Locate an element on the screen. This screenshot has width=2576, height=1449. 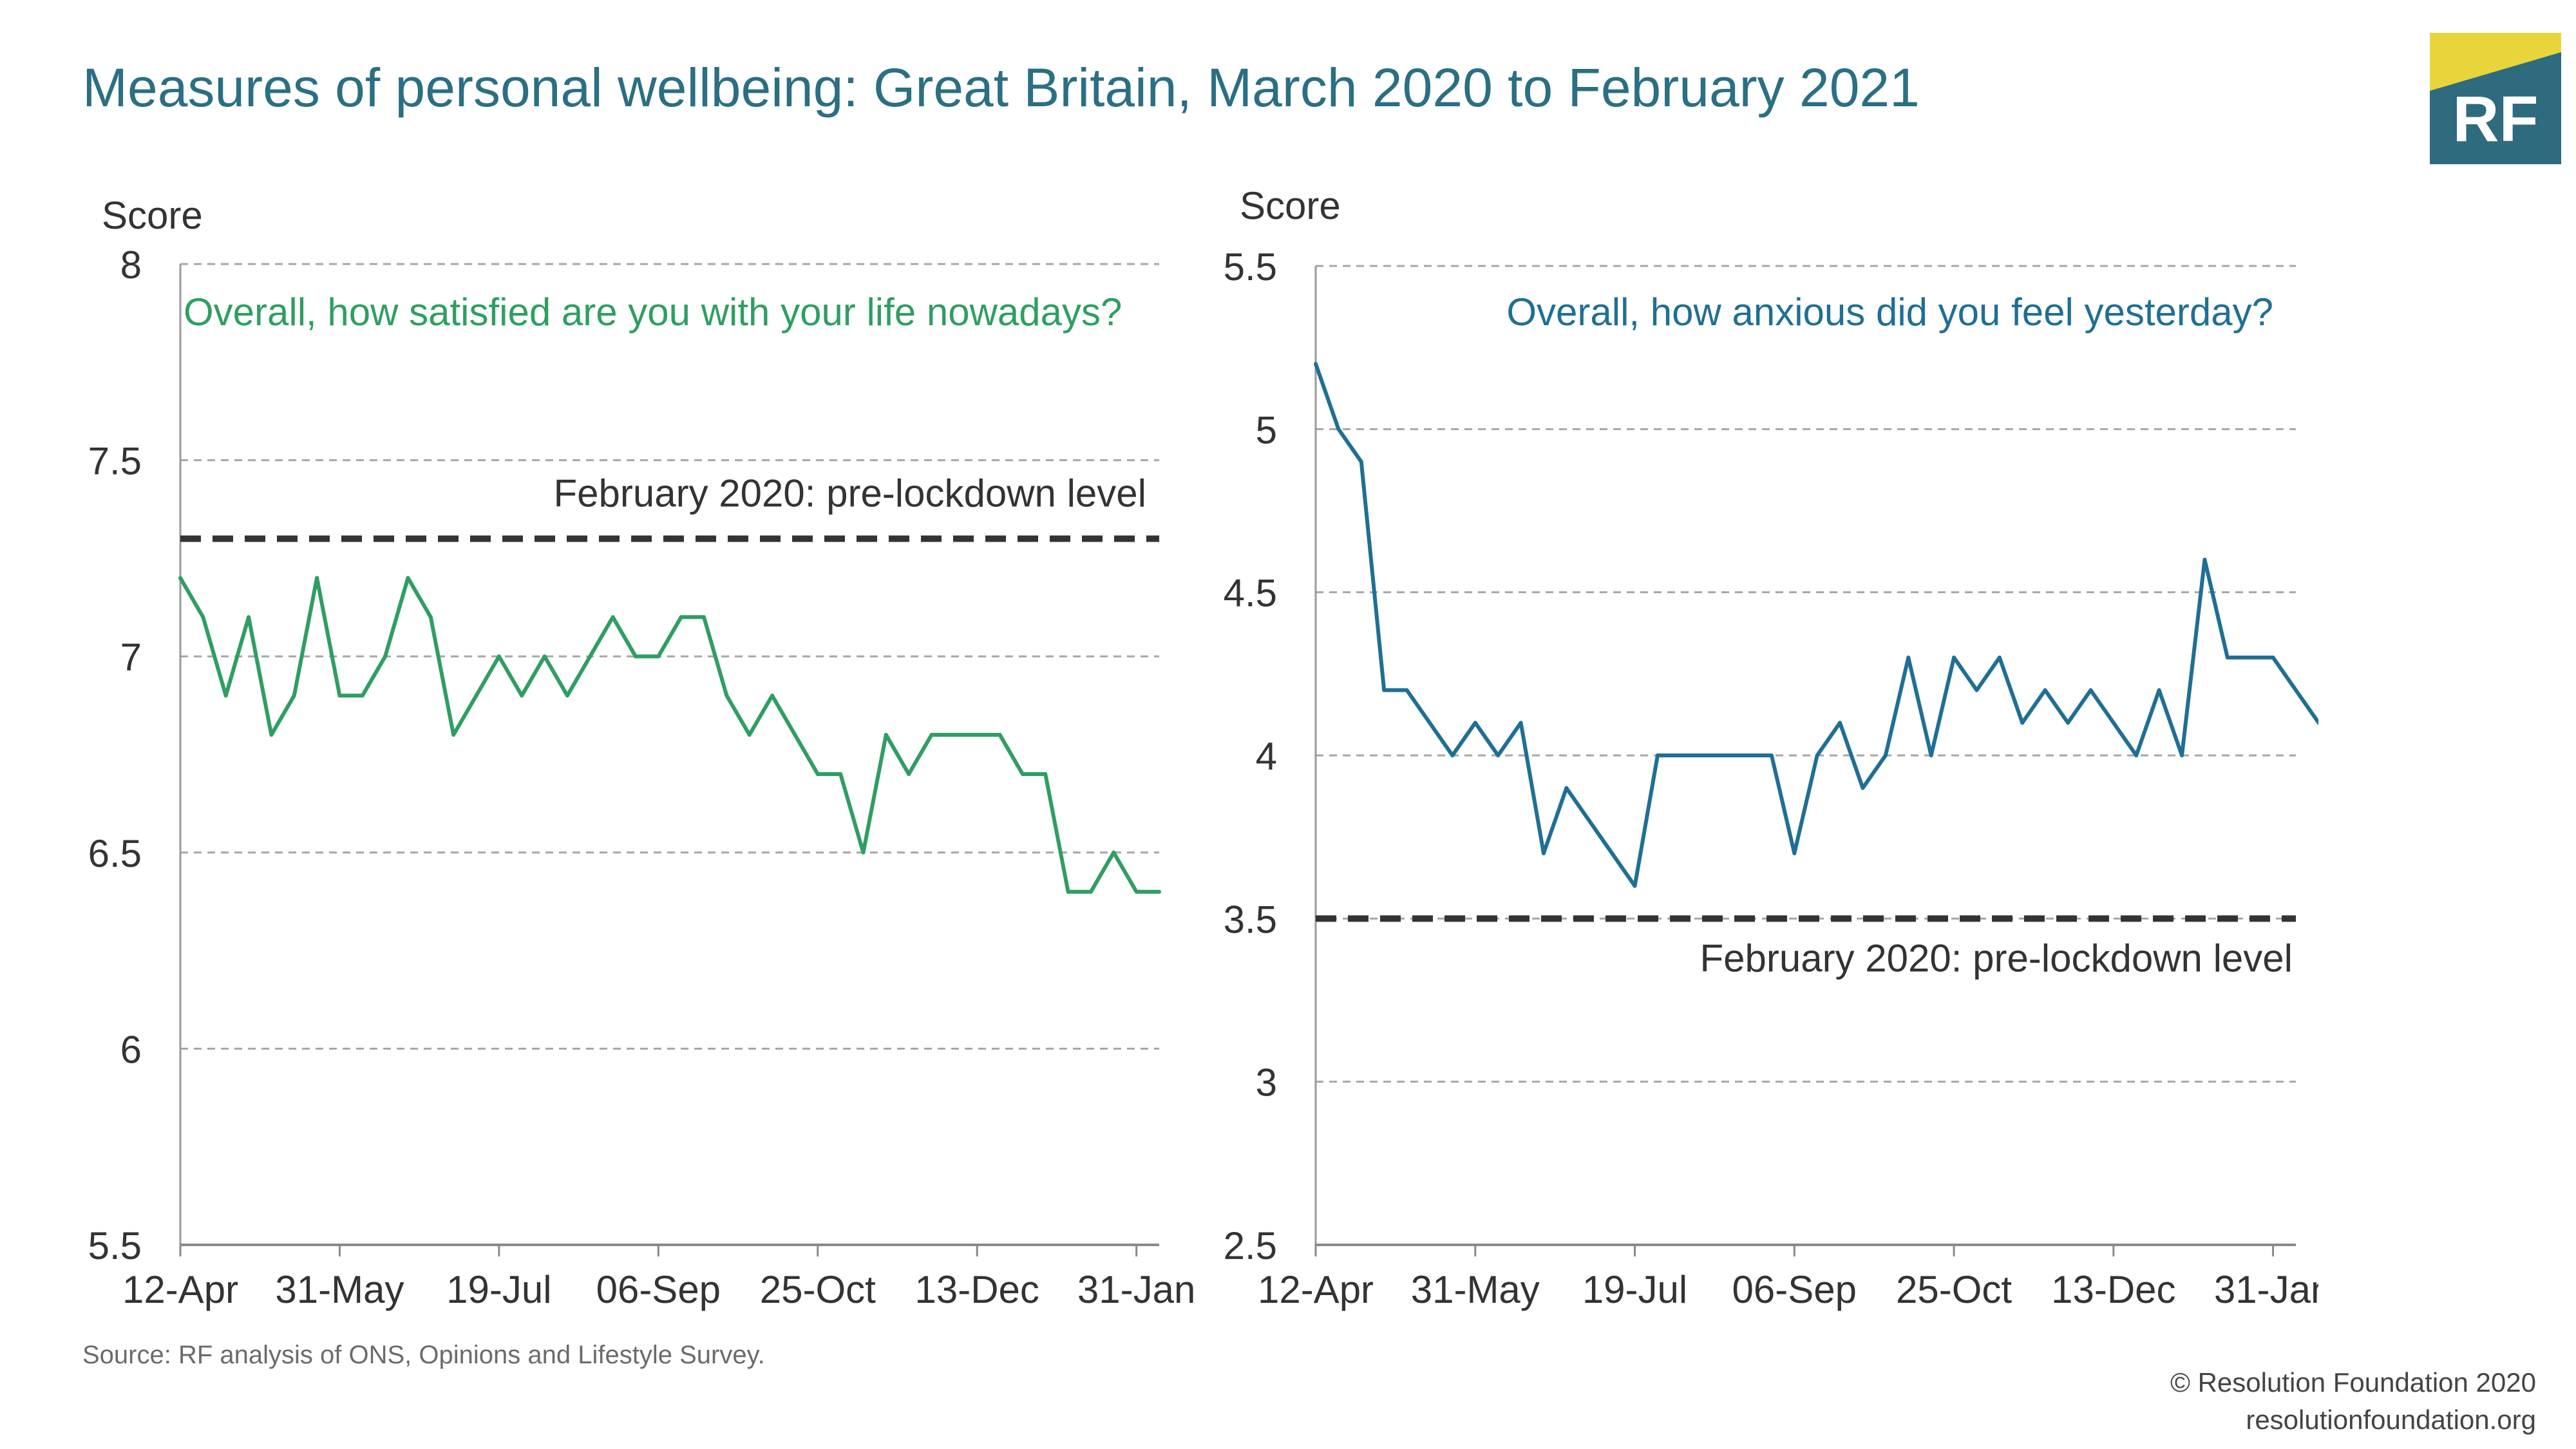
y-tick-label: 7 is located at coordinates (131, 657).